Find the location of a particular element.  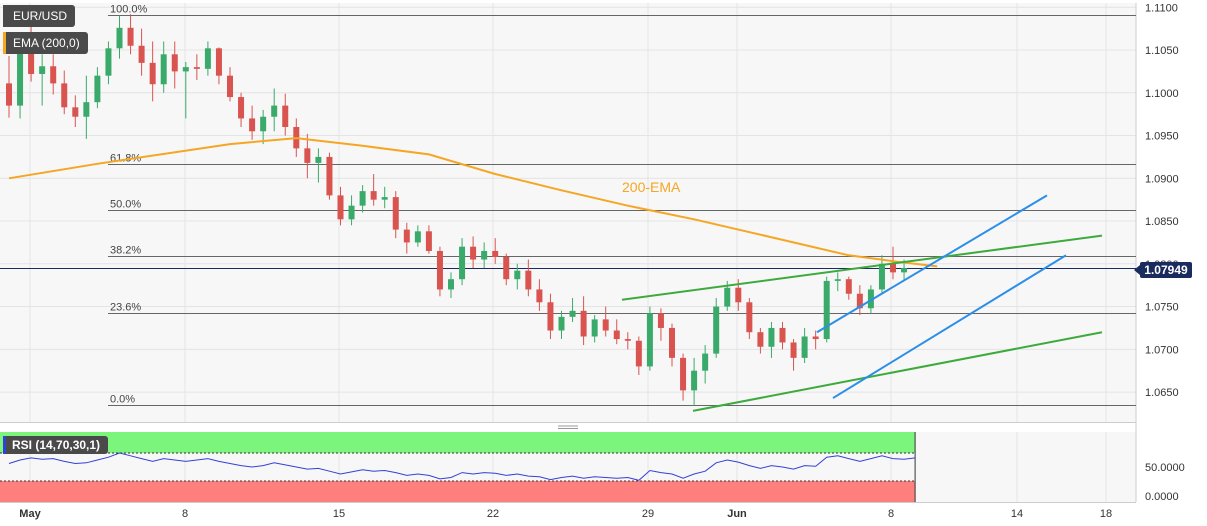

y-tick-label: 1.0650 is located at coordinates (1162, 393).